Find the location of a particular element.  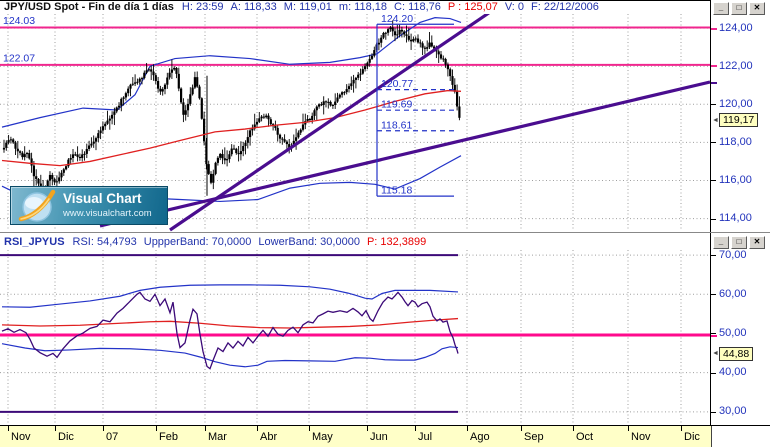

rsi-y-axis: 70,00 60,00 50,00 40,00 30,00 ◄ 44,88 is located at coordinates (740, 329).